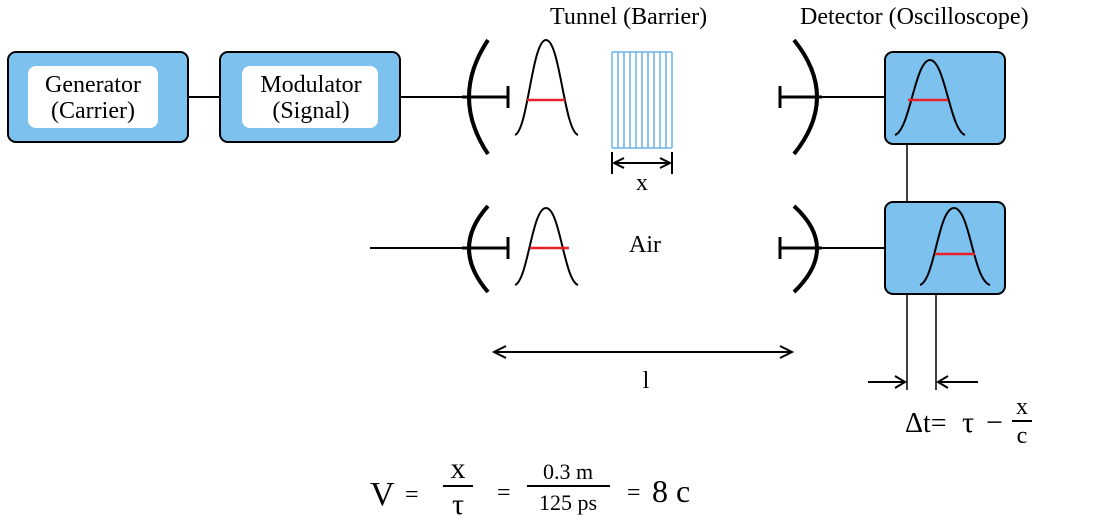 The image size is (1096, 523). I want to click on delay-lhs: Δt=, so click(926, 423).